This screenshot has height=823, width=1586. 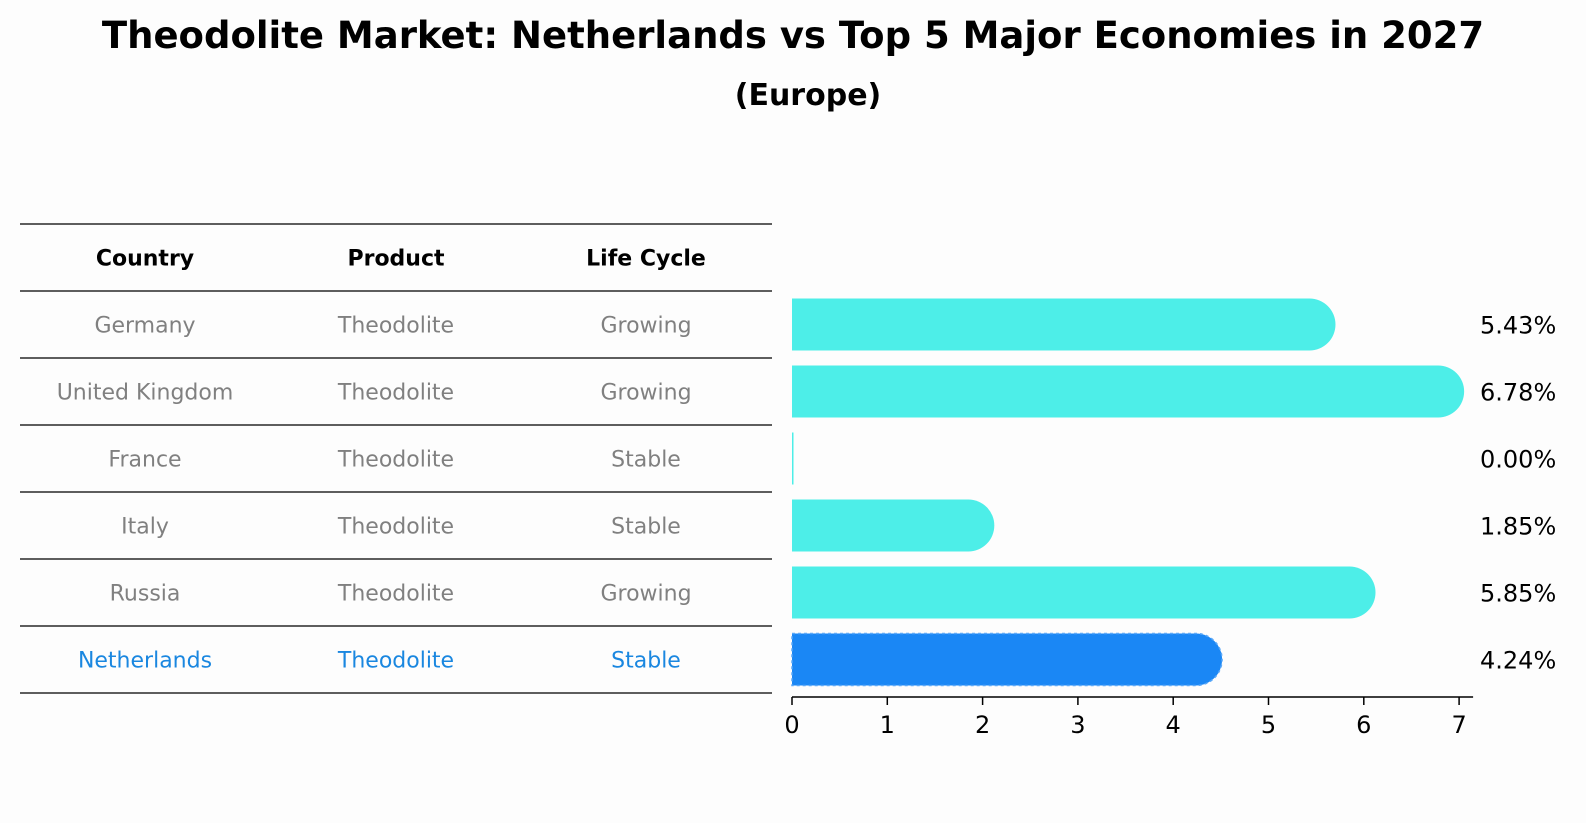 I want to click on table-cell: Netherlands, so click(x=145, y=661).